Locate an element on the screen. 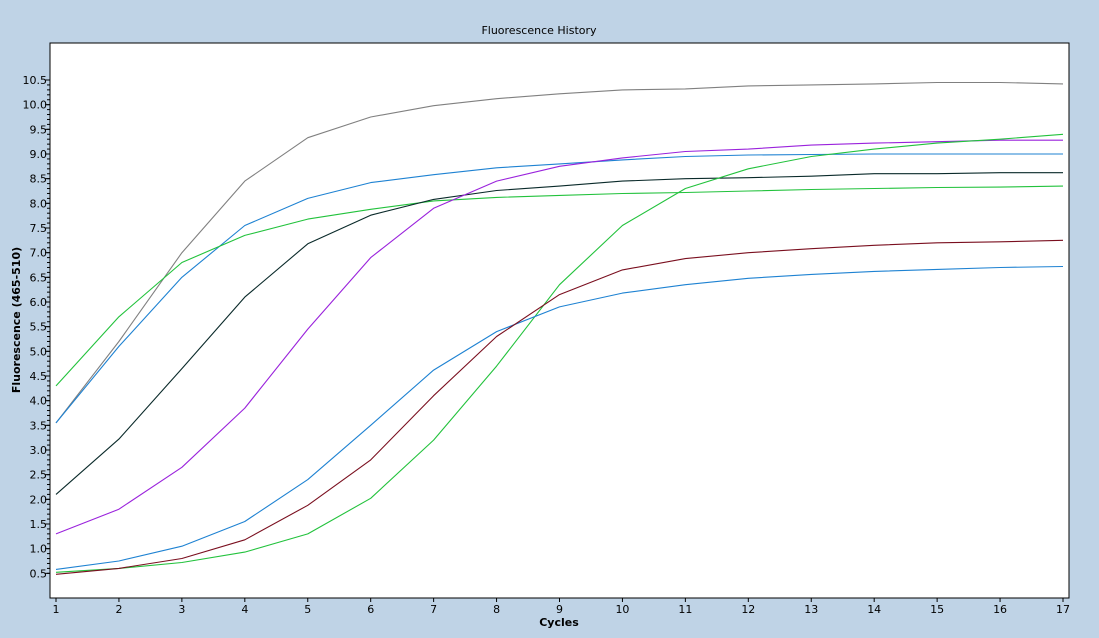 This screenshot has width=1099, height=638. y-tick-label: 1.0 is located at coordinates (39, 549).